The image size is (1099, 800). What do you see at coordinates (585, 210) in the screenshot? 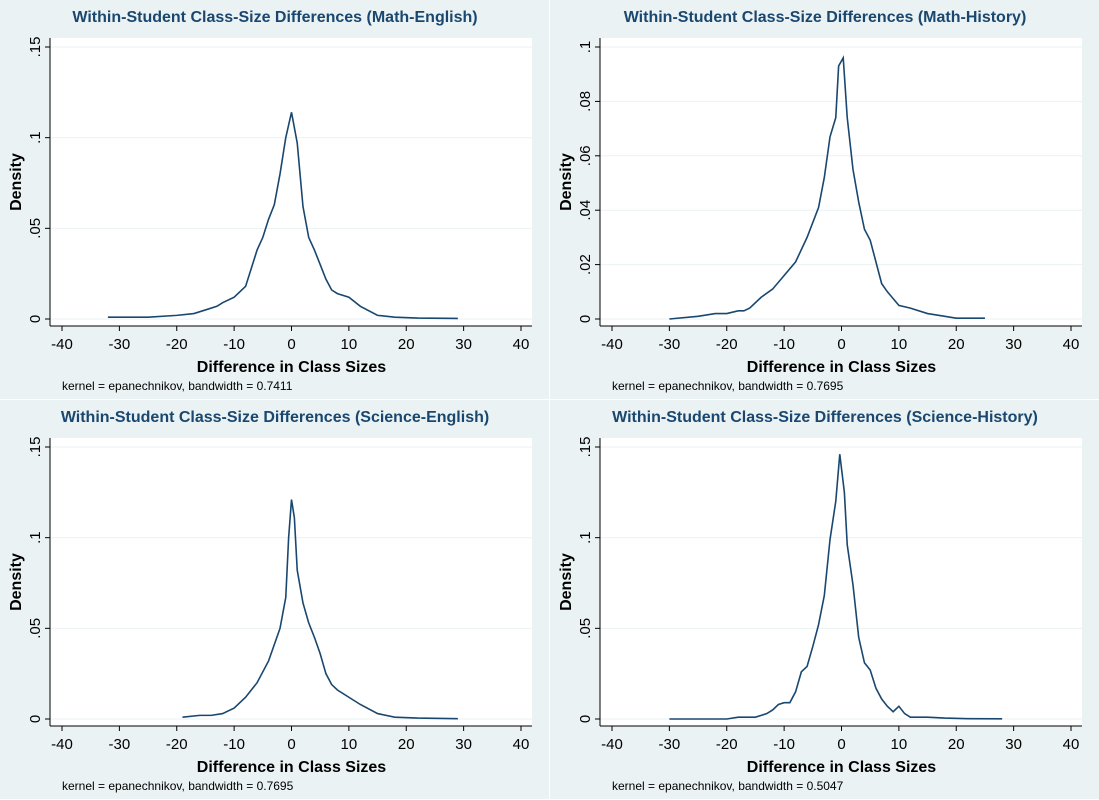
I see `y-tick-label: .04` at bounding box center [585, 210].